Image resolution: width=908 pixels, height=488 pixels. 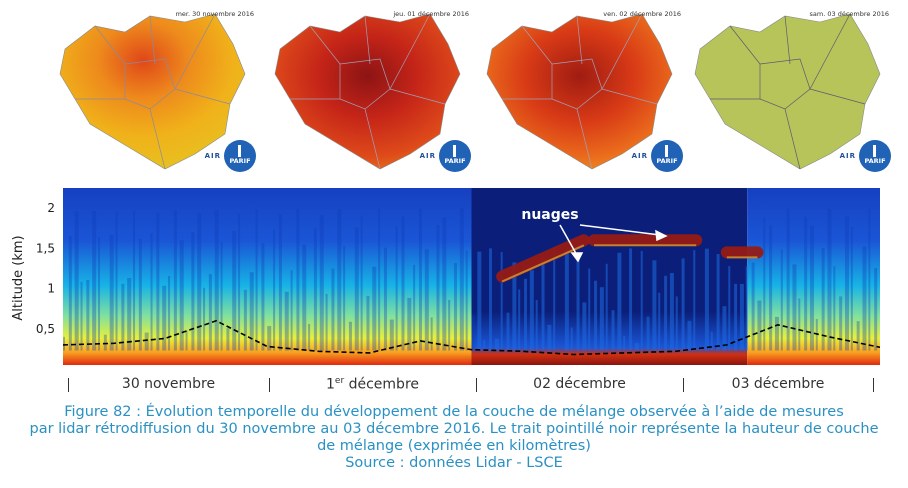 I want to click on day-label: 02 décembre, so click(x=579, y=384).